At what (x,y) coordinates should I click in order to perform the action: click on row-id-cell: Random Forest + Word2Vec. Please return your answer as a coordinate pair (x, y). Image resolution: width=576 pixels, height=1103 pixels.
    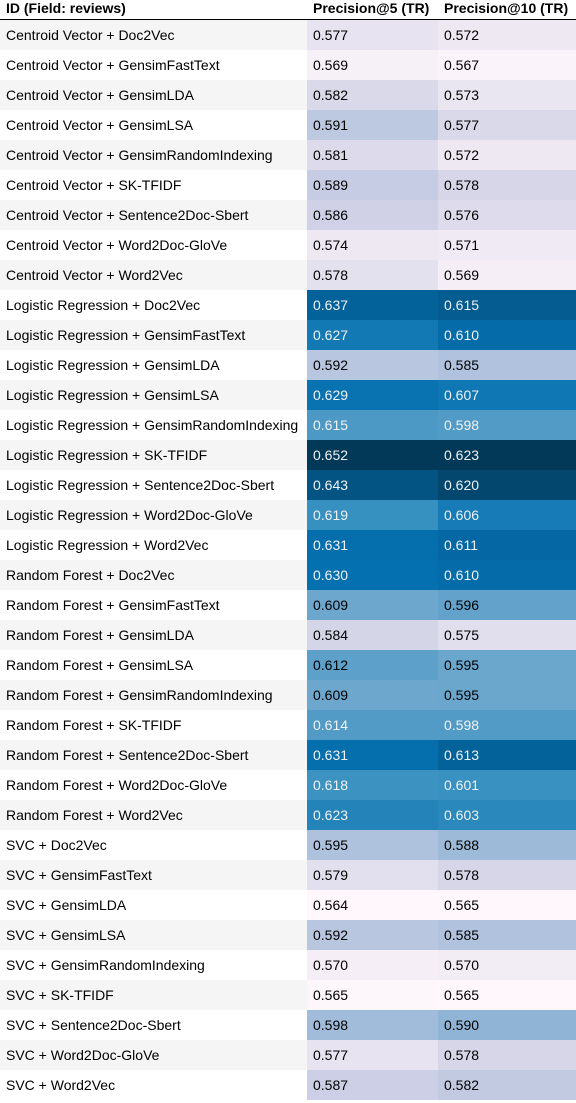
    Looking at the image, I should click on (153, 815).